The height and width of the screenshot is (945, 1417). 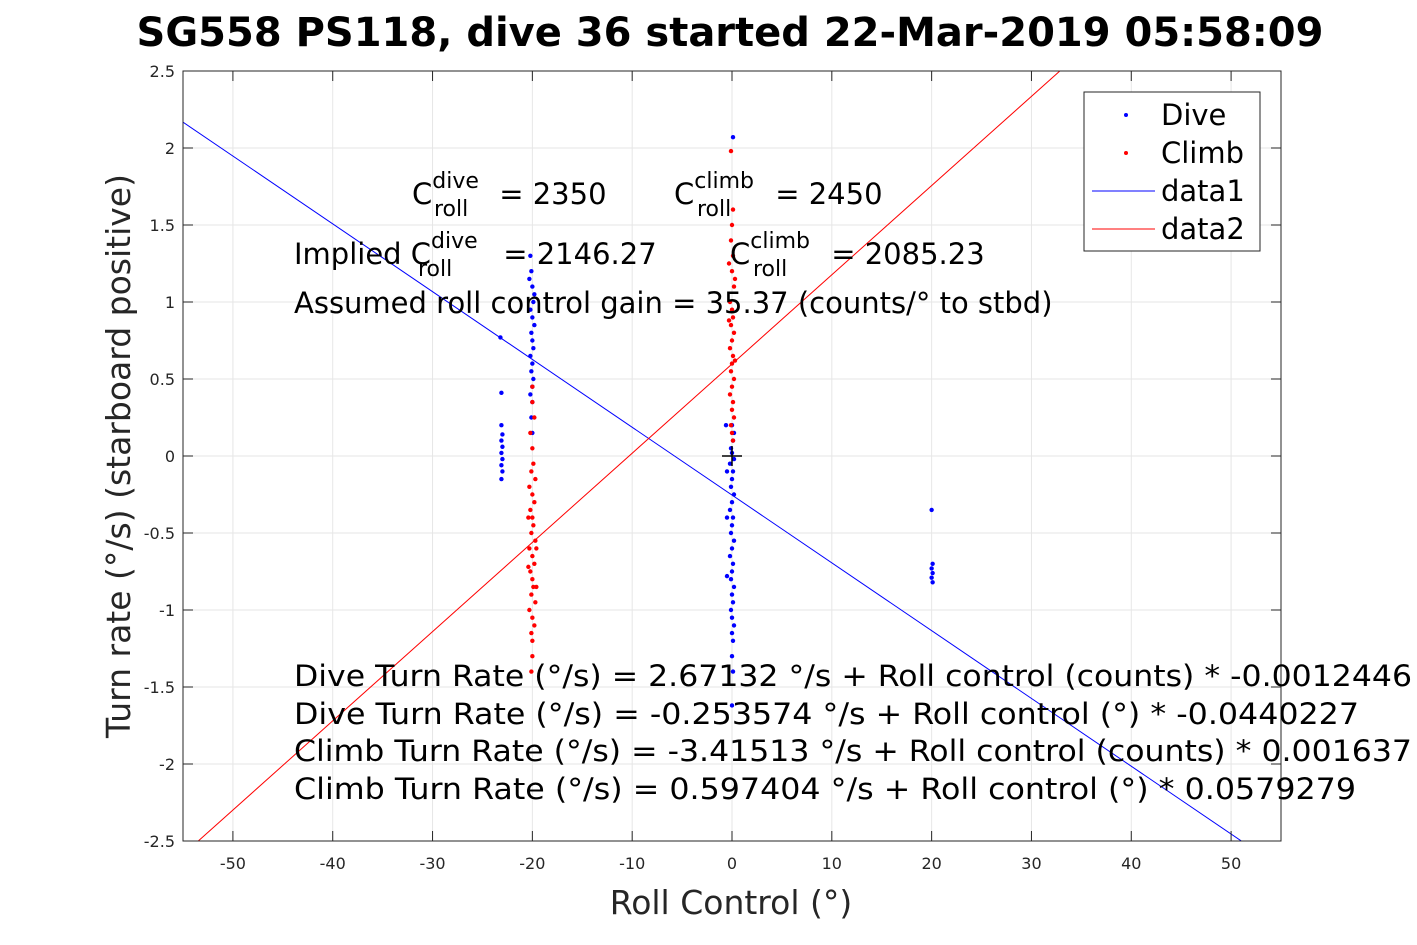 I want to click on legend-label-data2: data2, so click(x=1203, y=229).